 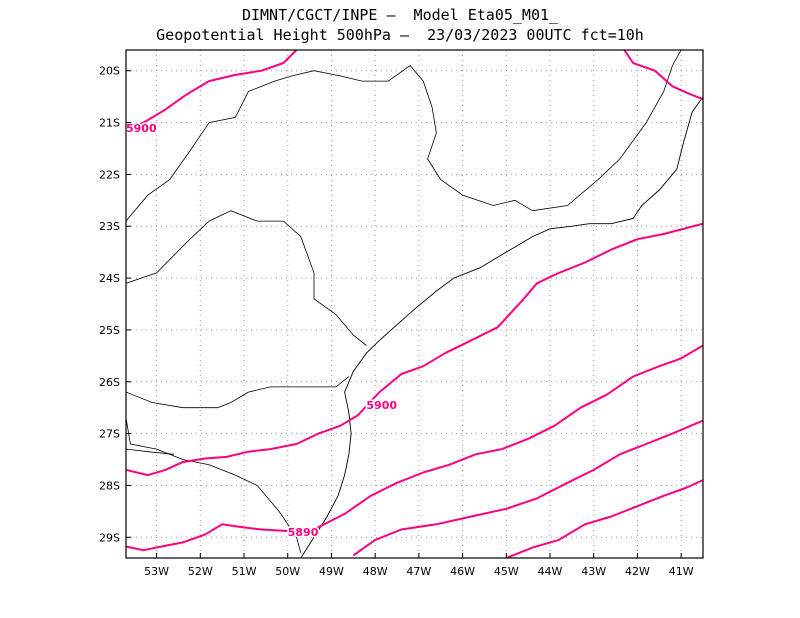 What do you see at coordinates (109, 330) in the screenshot?
I see `lat-tick-label: 25S` at bounding box center [109, 330].